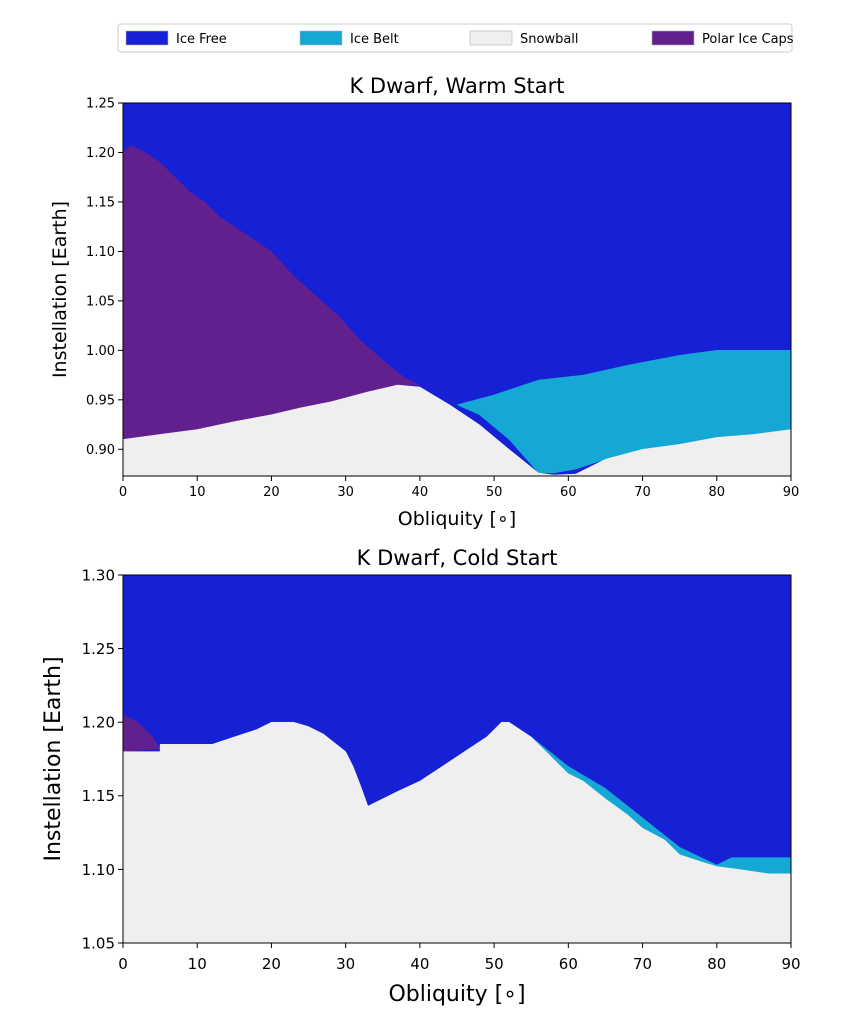  Describe the element at coordinates (748, 39) in the screenshot. I see `legend-label: Polar Ice Caps` at that location.